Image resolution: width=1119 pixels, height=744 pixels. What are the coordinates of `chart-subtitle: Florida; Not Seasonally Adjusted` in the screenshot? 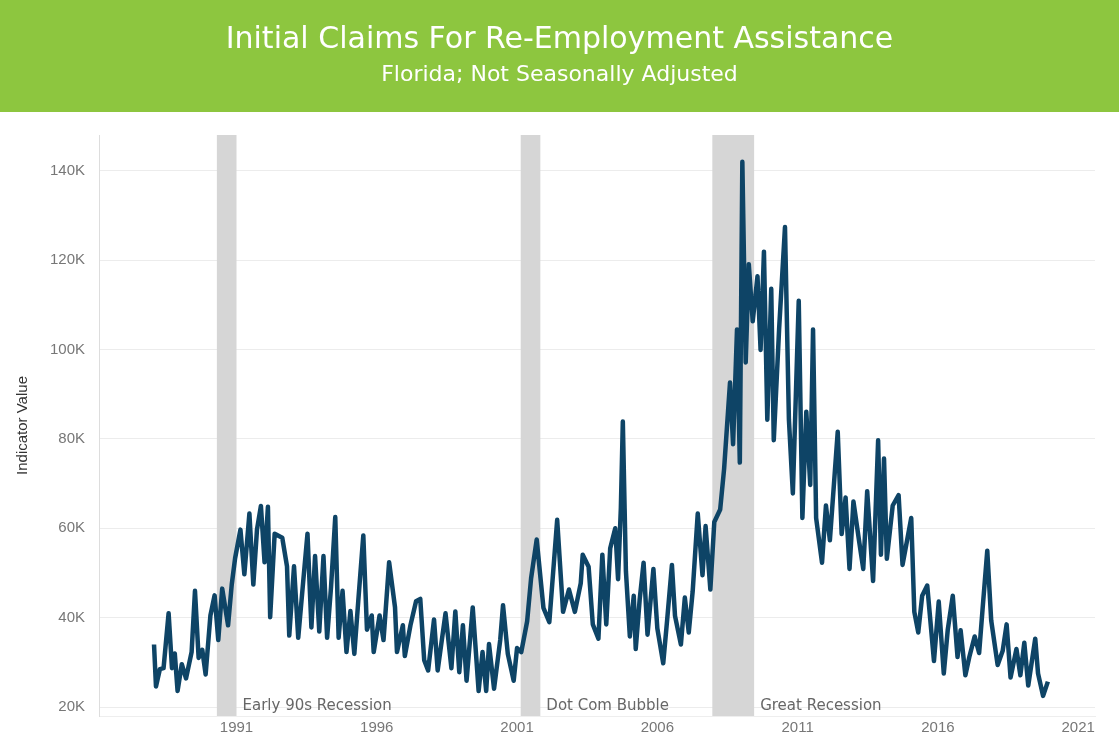 It's located at (559, 74).